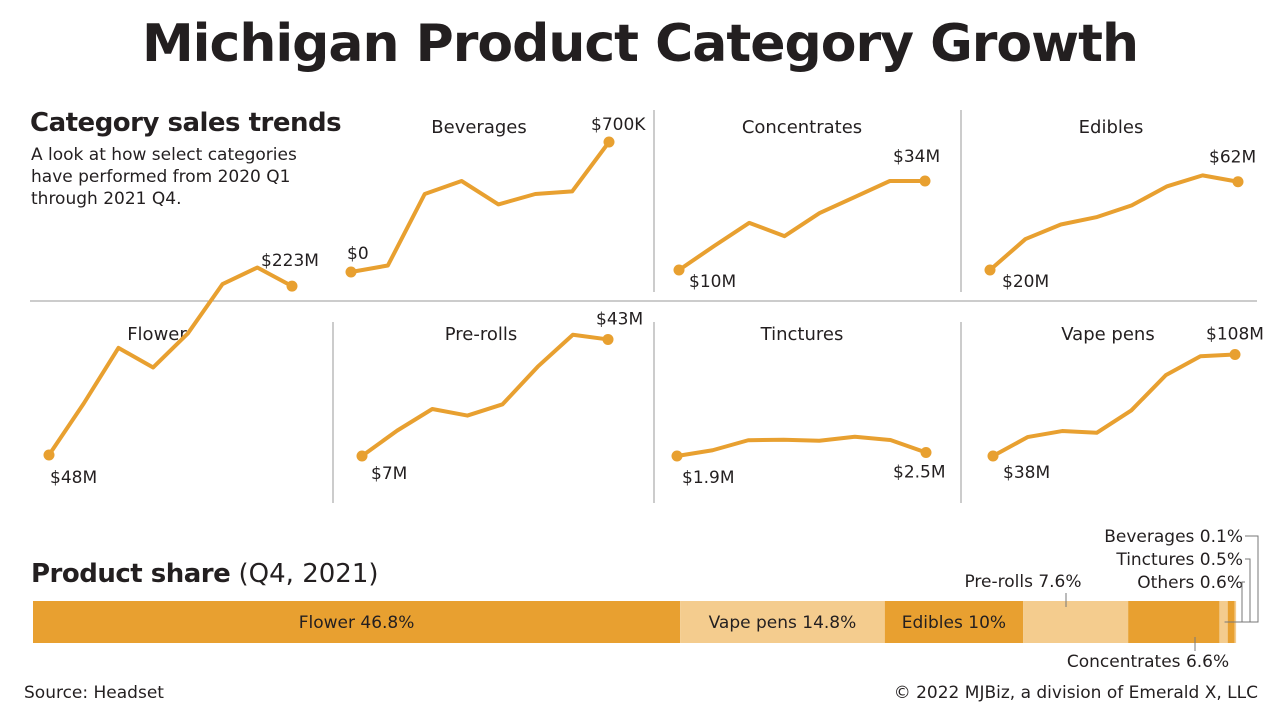 The width and height of the screenshot is (1280, 721). I want to click on vape-pens-chart-title: Vape pens, so click(1107, 334).